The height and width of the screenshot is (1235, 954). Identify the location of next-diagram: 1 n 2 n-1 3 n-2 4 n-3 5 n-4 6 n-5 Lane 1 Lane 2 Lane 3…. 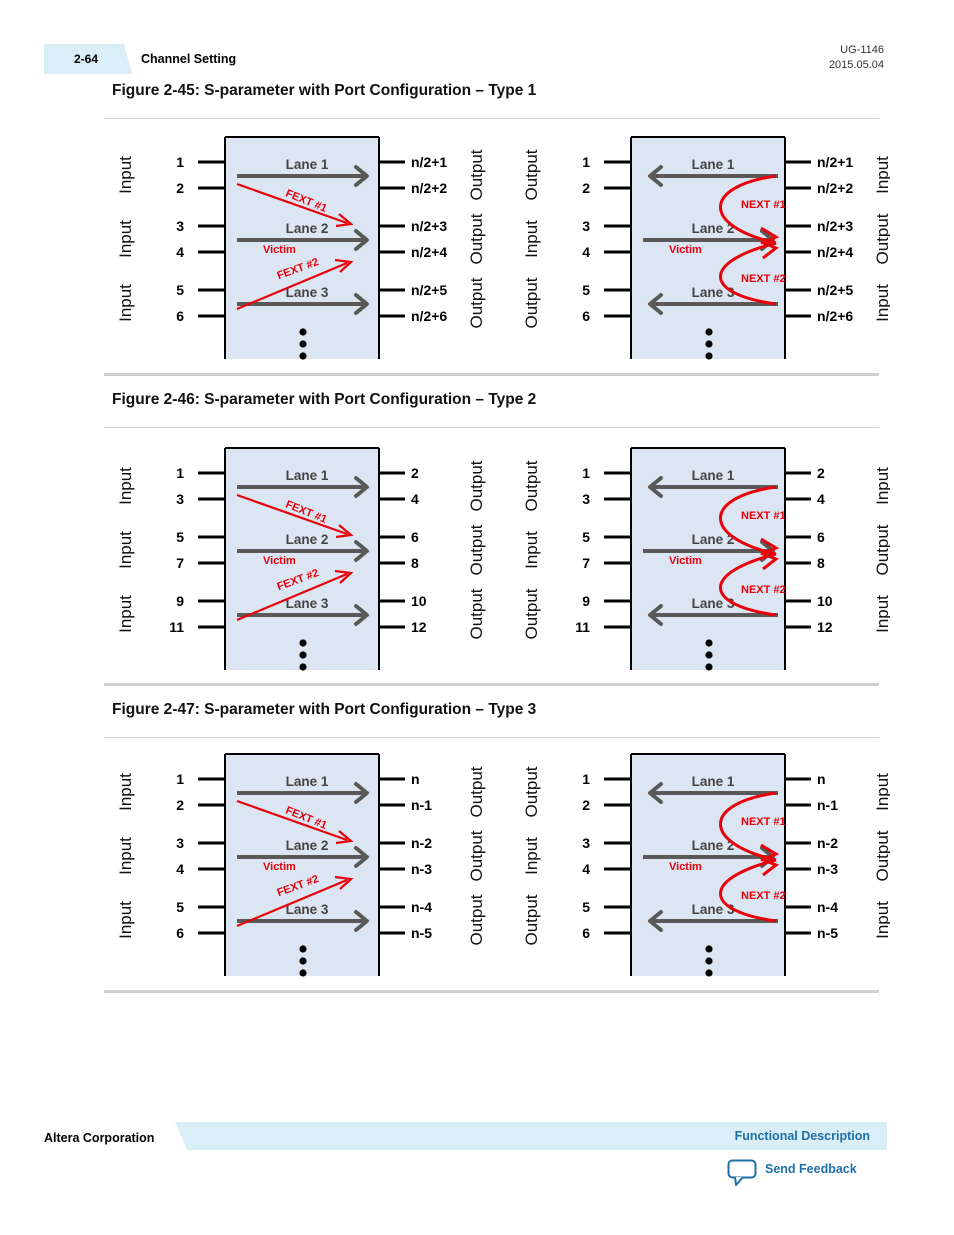
(706, 865).